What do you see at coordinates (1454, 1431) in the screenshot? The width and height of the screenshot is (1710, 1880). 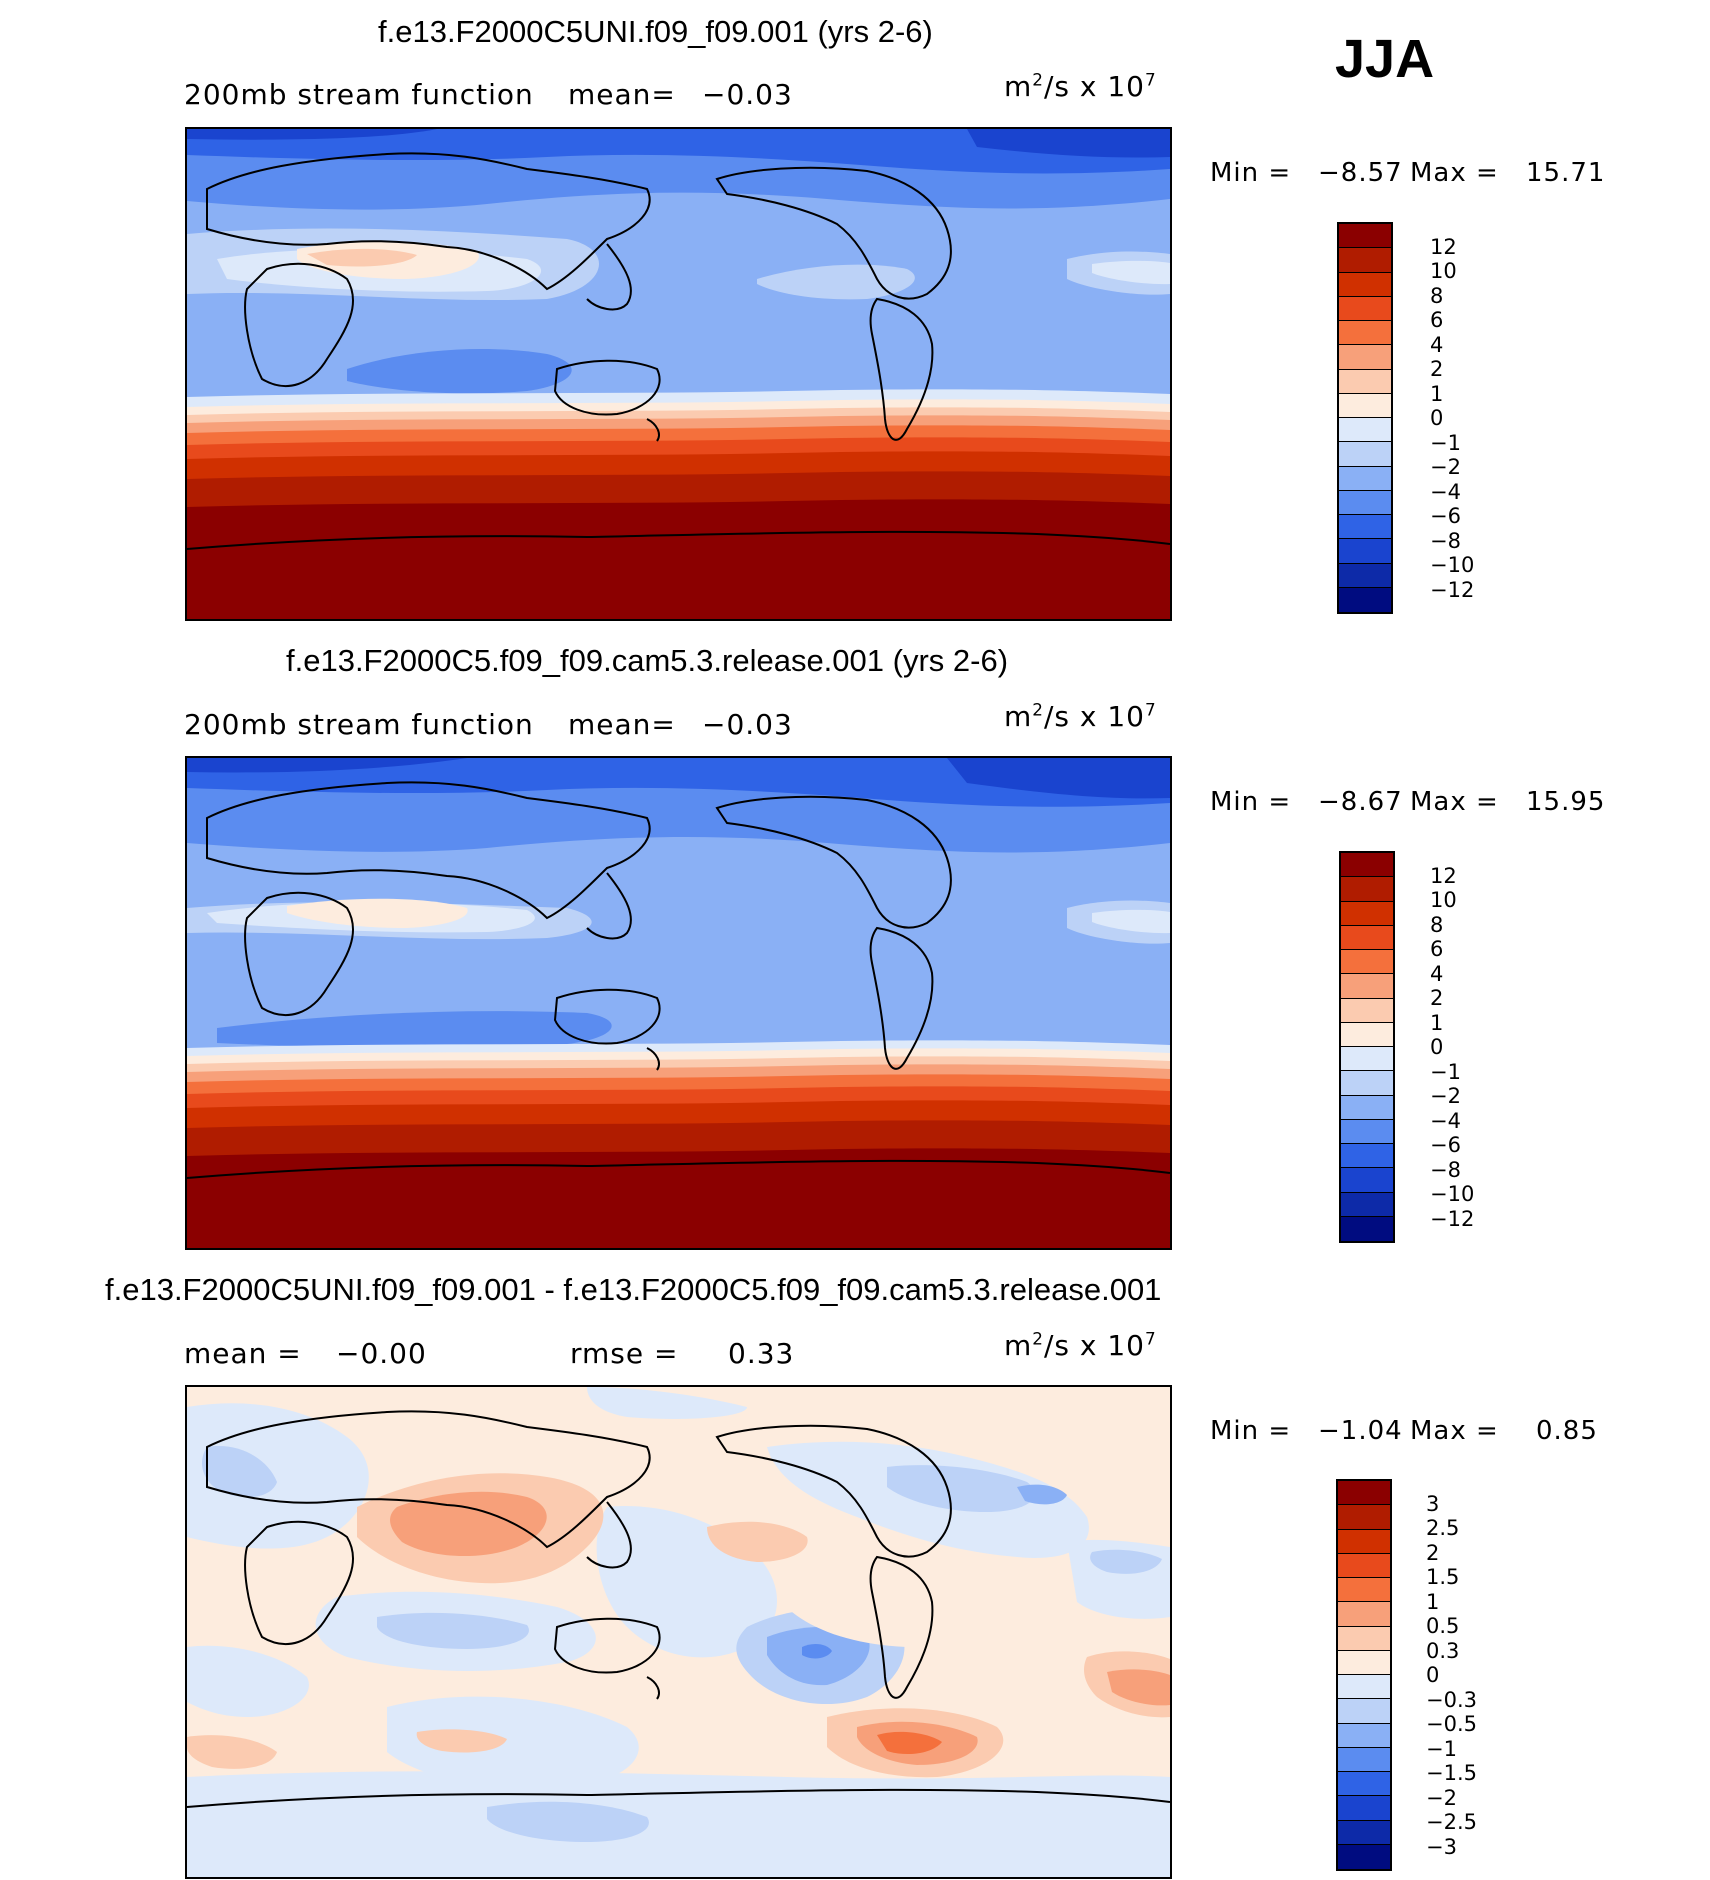 I see `panel3-max-label: Max =` at bounding box center [1454, 1431].